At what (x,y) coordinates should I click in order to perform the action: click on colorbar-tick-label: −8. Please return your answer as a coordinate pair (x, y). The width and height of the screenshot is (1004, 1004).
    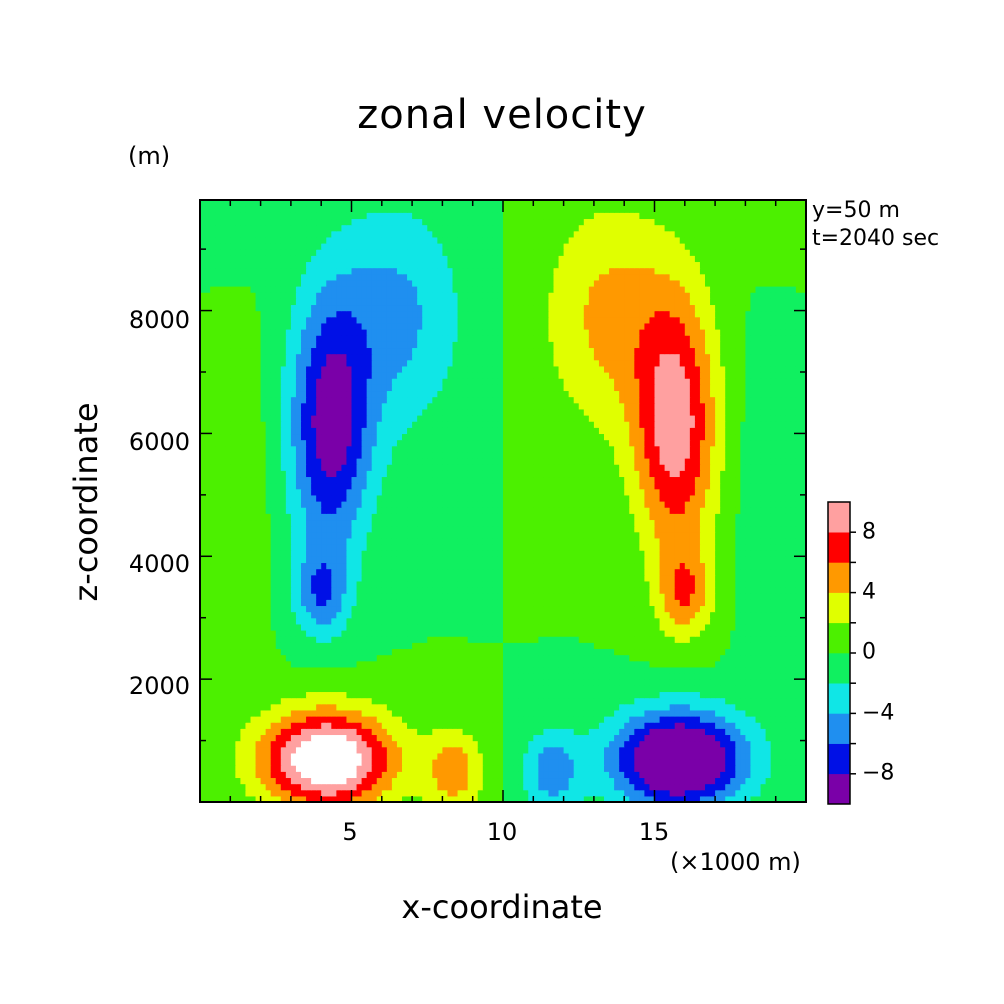
    Looking at the image, I should click on (878, 773).